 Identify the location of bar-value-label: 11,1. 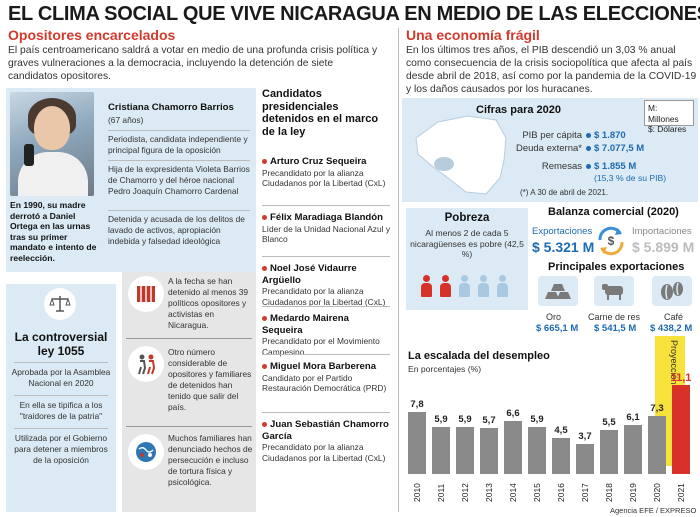
(681, 378).